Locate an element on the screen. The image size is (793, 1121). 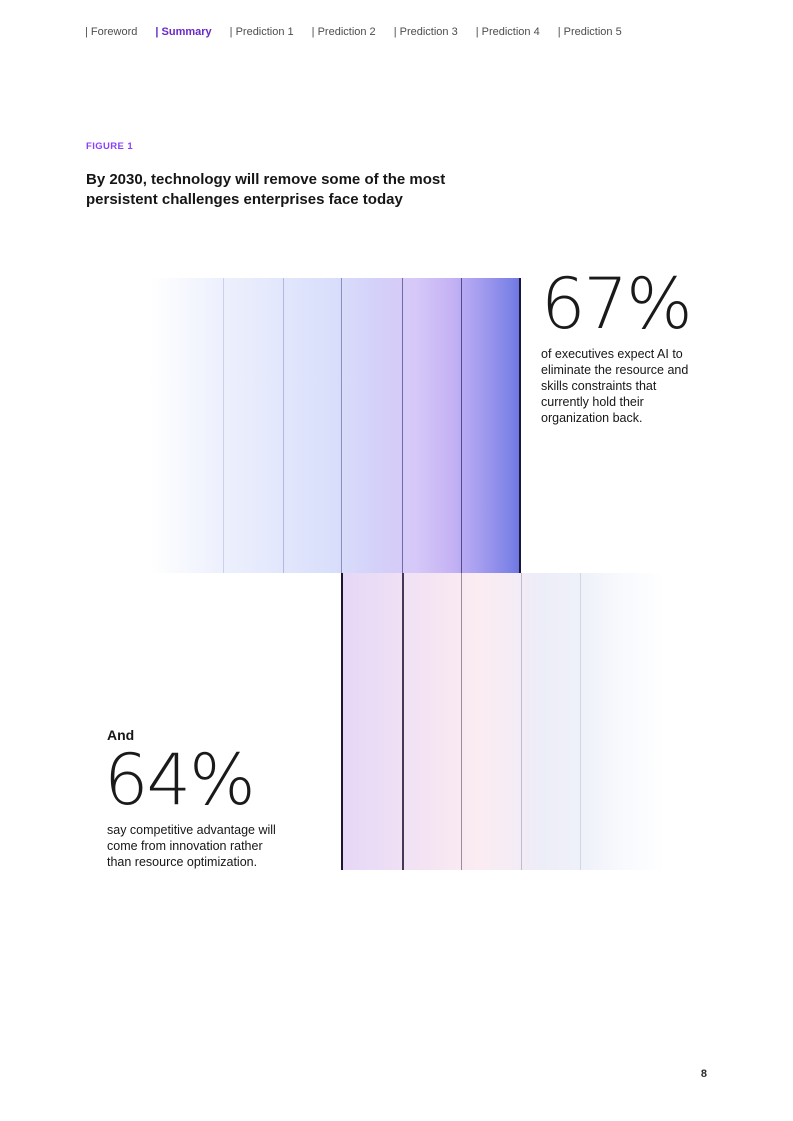
stat-64-connector: And is located at coordinates (121, 735).